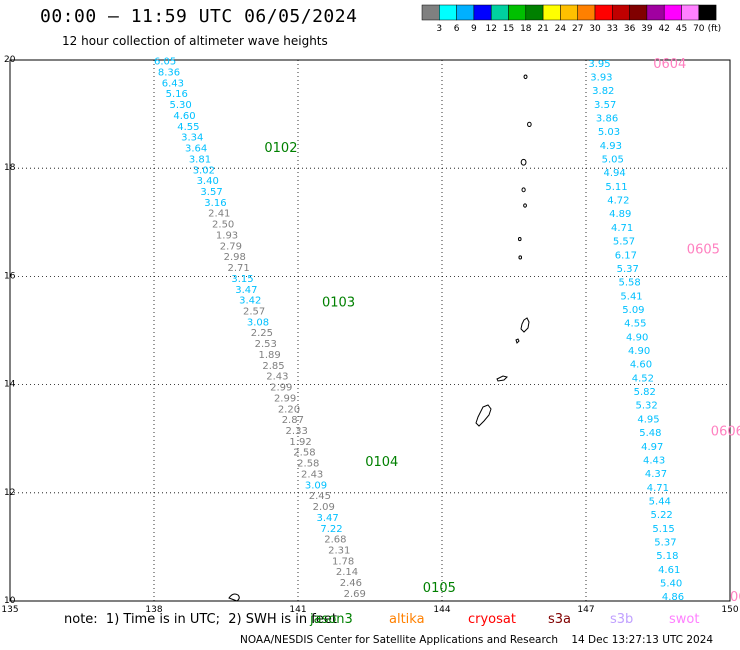  Describe the element at coordinates (652, 447) in the screenshot. I see `swh-value: 4.97` at that location.